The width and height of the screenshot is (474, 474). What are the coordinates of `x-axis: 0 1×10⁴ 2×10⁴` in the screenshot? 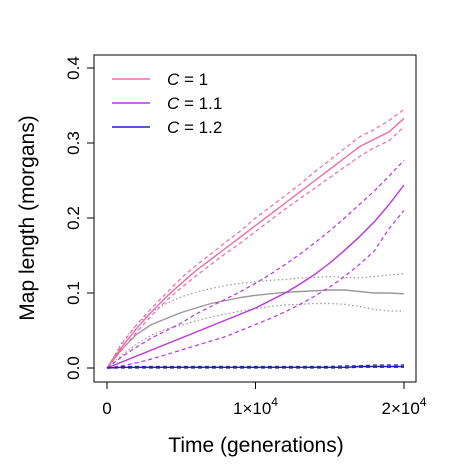 It's located at (264, 399).